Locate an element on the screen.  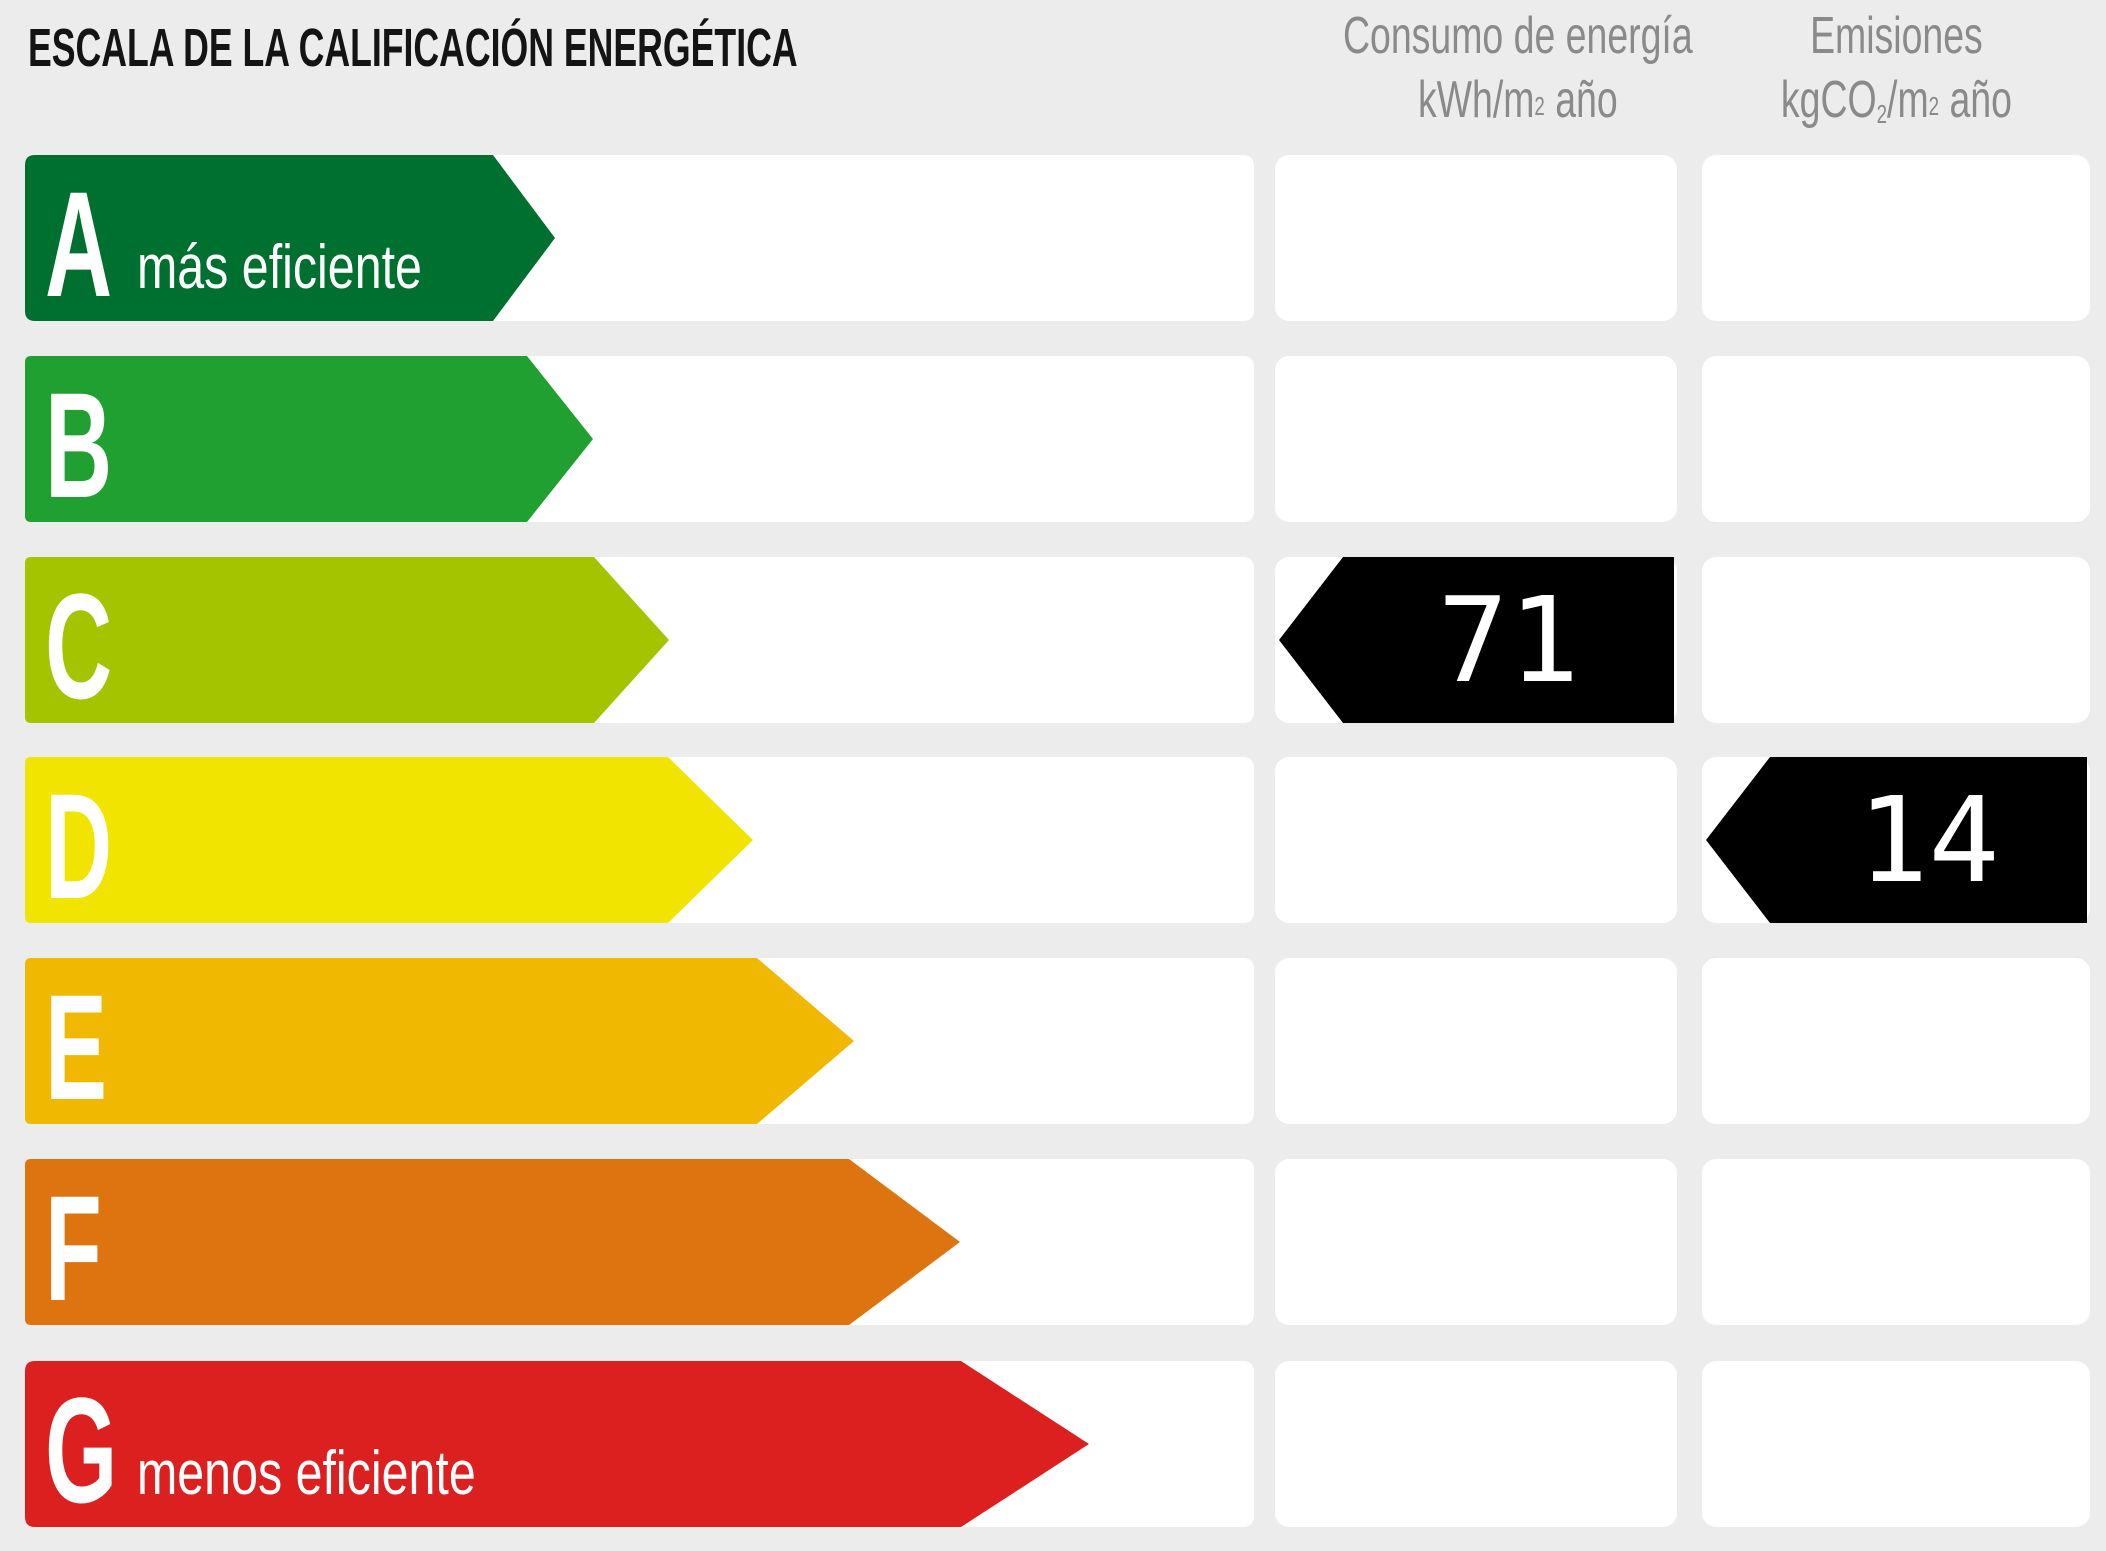
emisiones-header-label: Emisiones is located at coordinates (1896, 36).